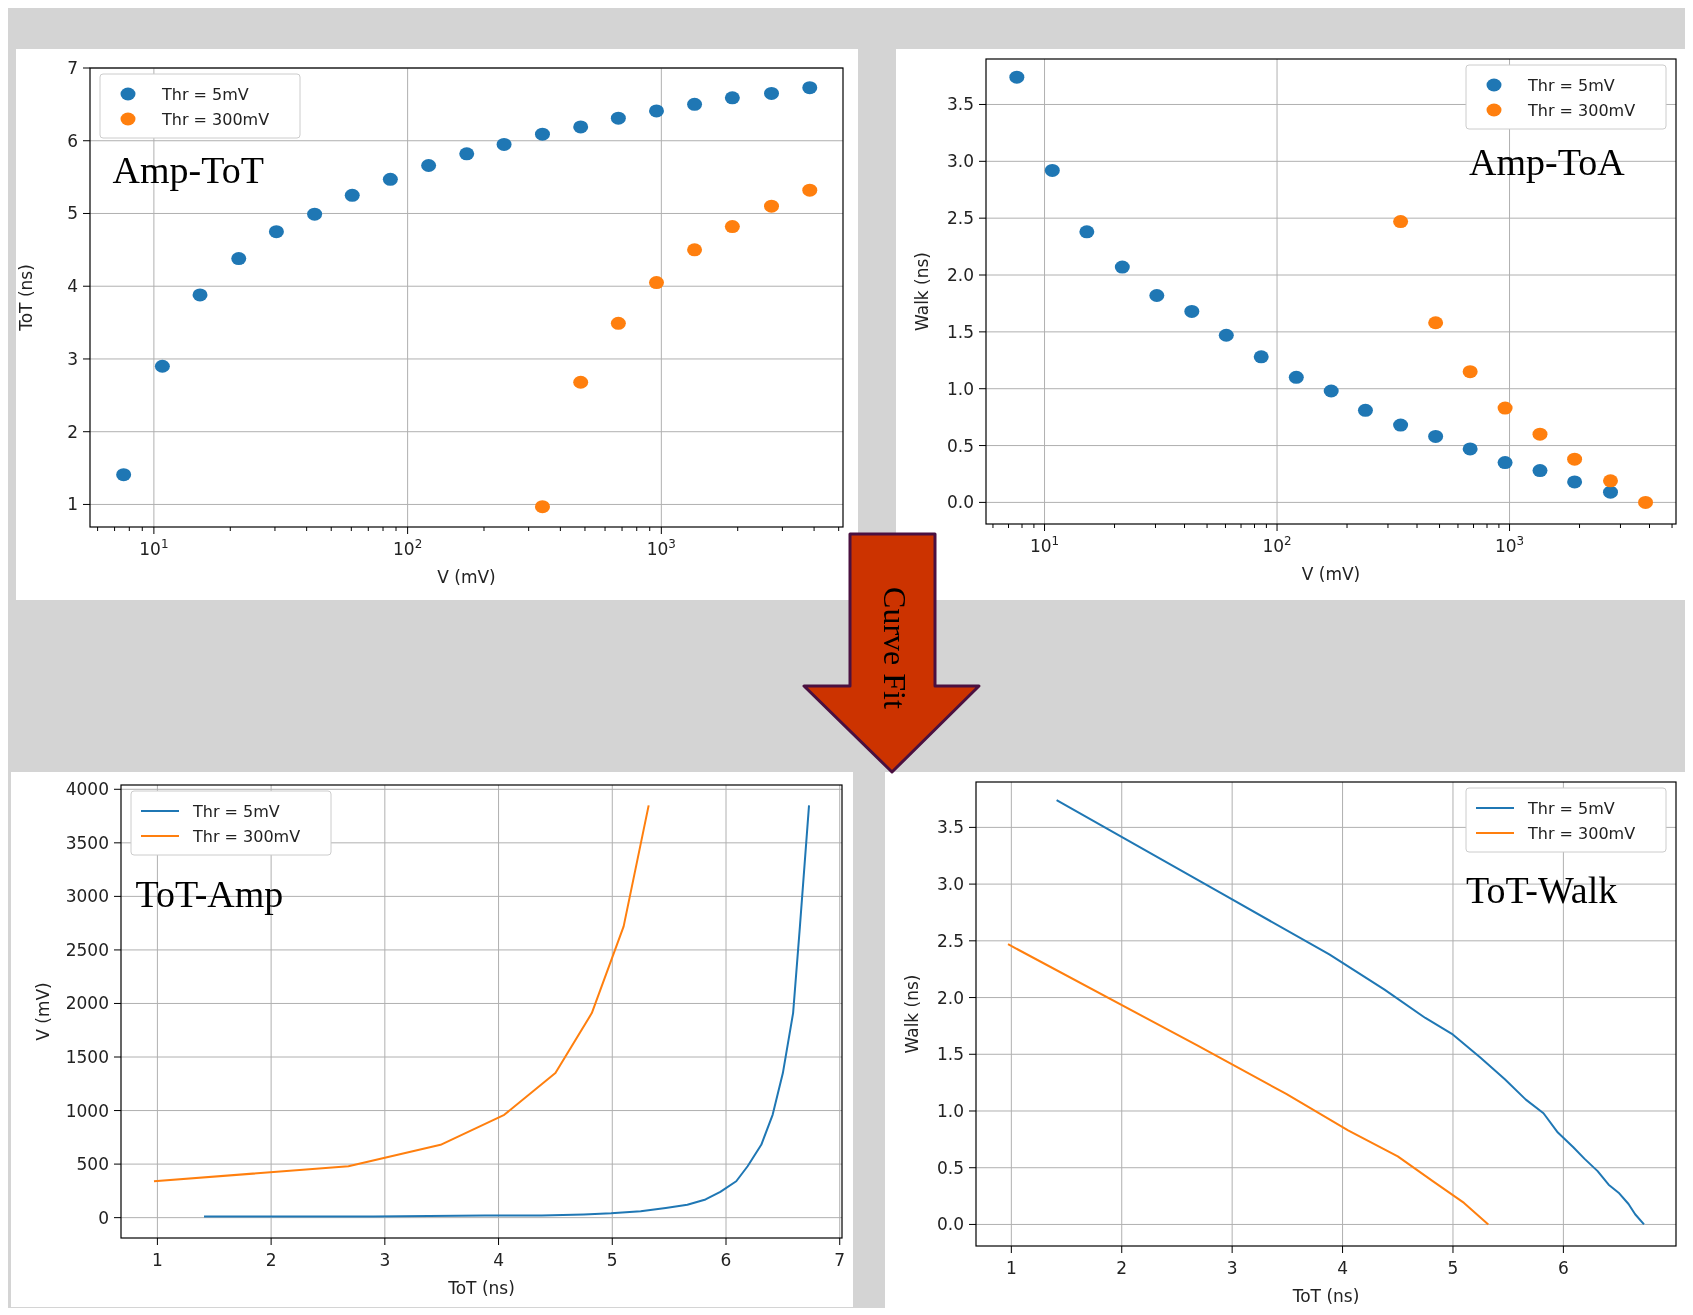  What do you see at coordinates (1542, 889) in the screenshot?
I see `text: ToT-Walk` at bounding box center [1542, 889].